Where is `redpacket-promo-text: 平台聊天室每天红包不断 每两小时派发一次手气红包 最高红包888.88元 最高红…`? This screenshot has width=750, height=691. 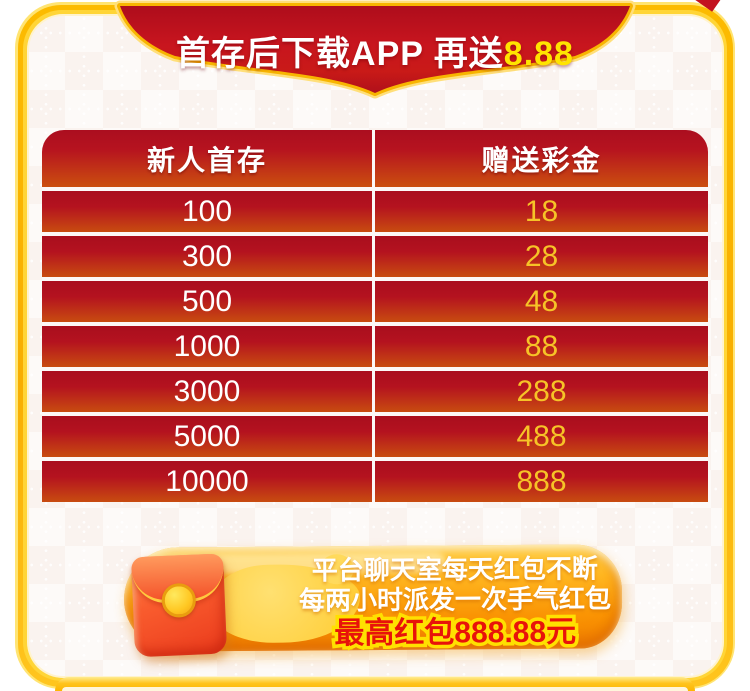
redpacket-promo-text: 平台聊天室每天红包不断 每两小时派发一次手气红包 最高红包888.88元 最高红… is located at coordinates (455, 603).